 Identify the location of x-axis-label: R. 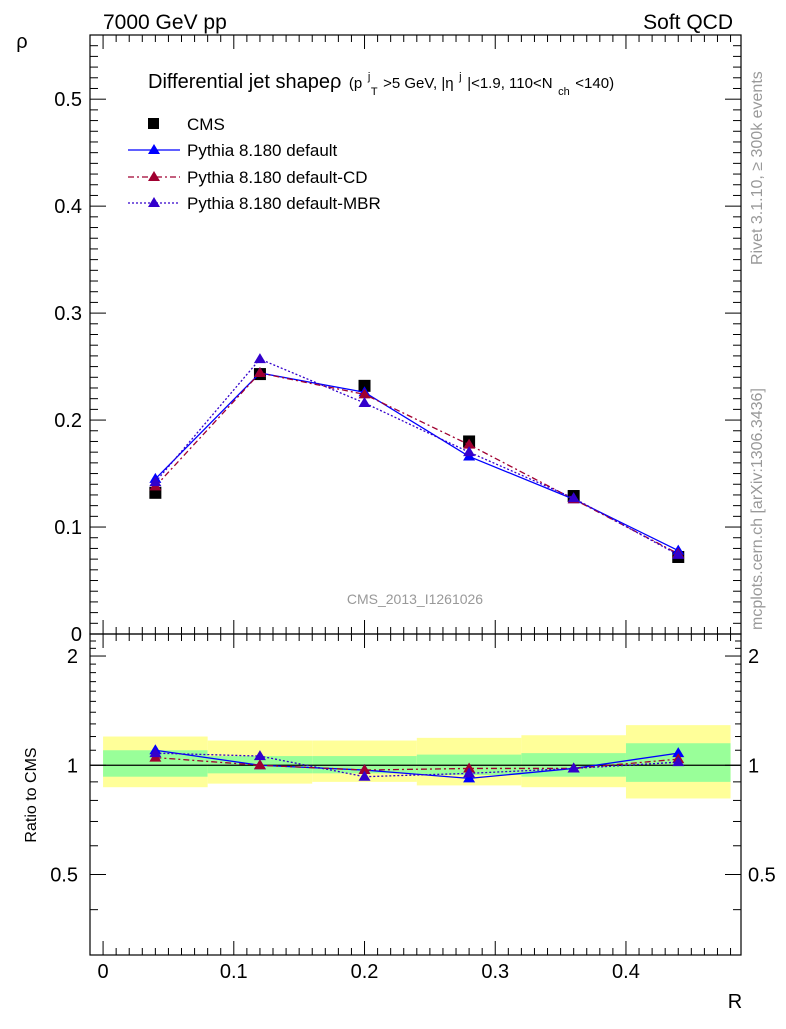
(735, 1002).